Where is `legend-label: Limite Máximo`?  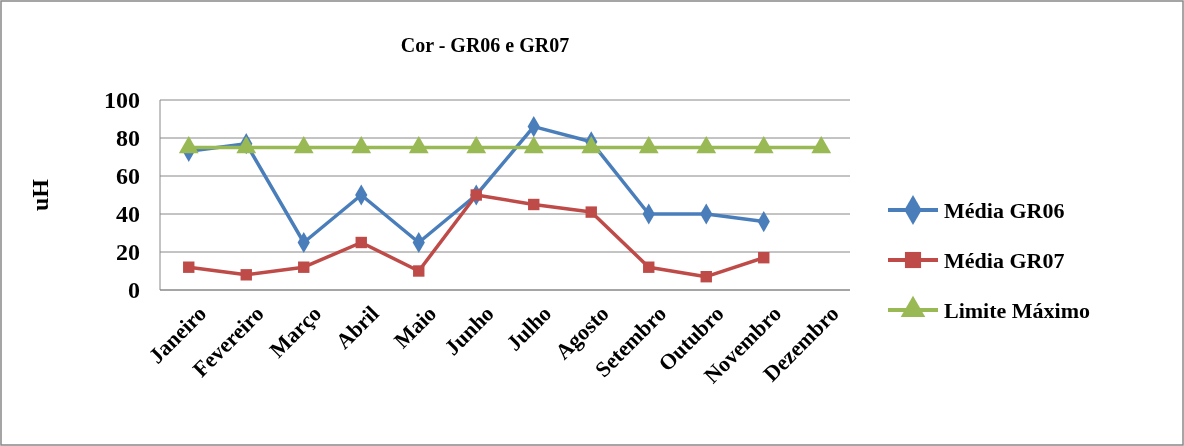
legend-label: Limite Máximo is located at coordinates (1017, 310).